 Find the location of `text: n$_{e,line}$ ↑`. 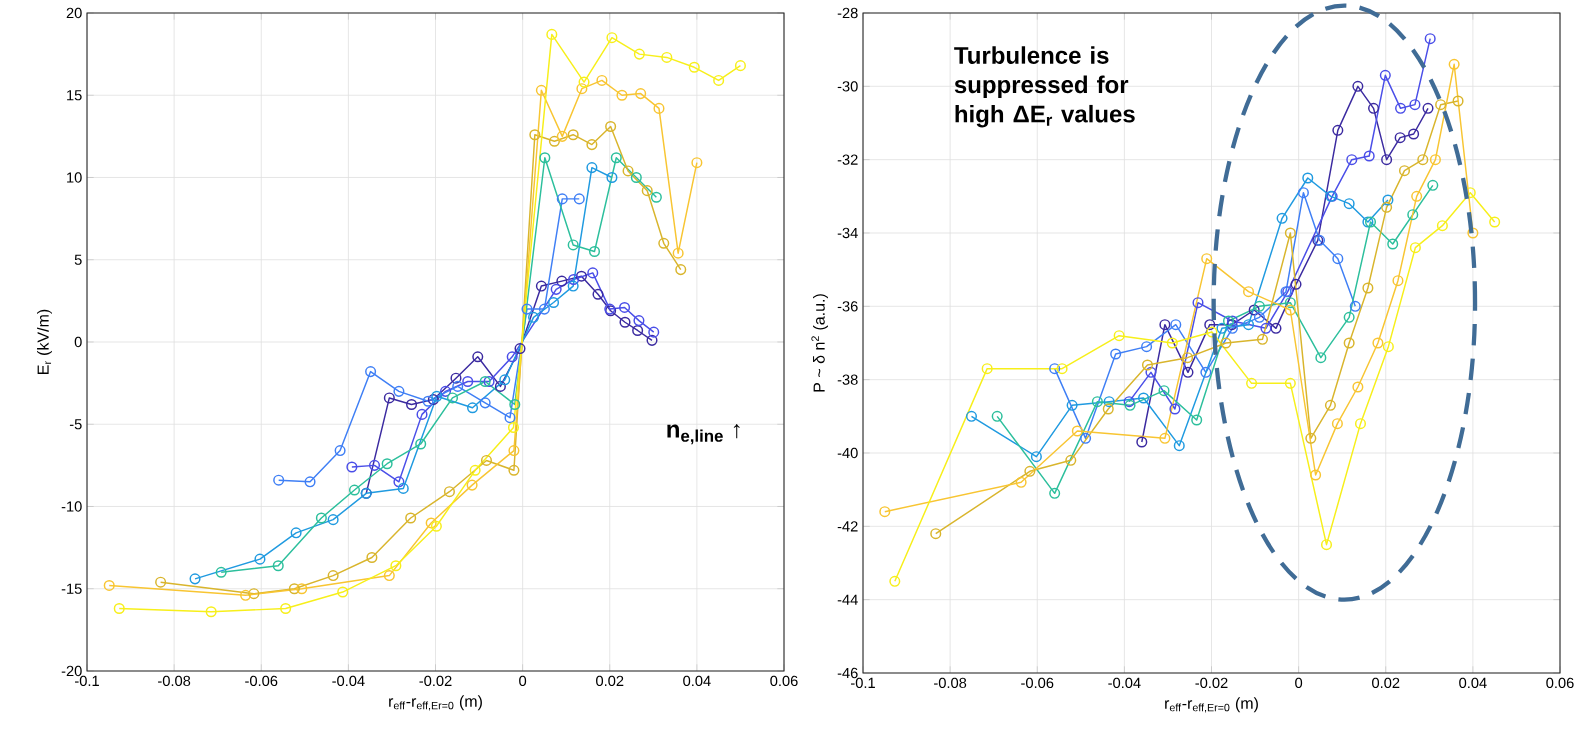

text: n$_{e,line}$ ↑ is located at coordinates (703, 434).